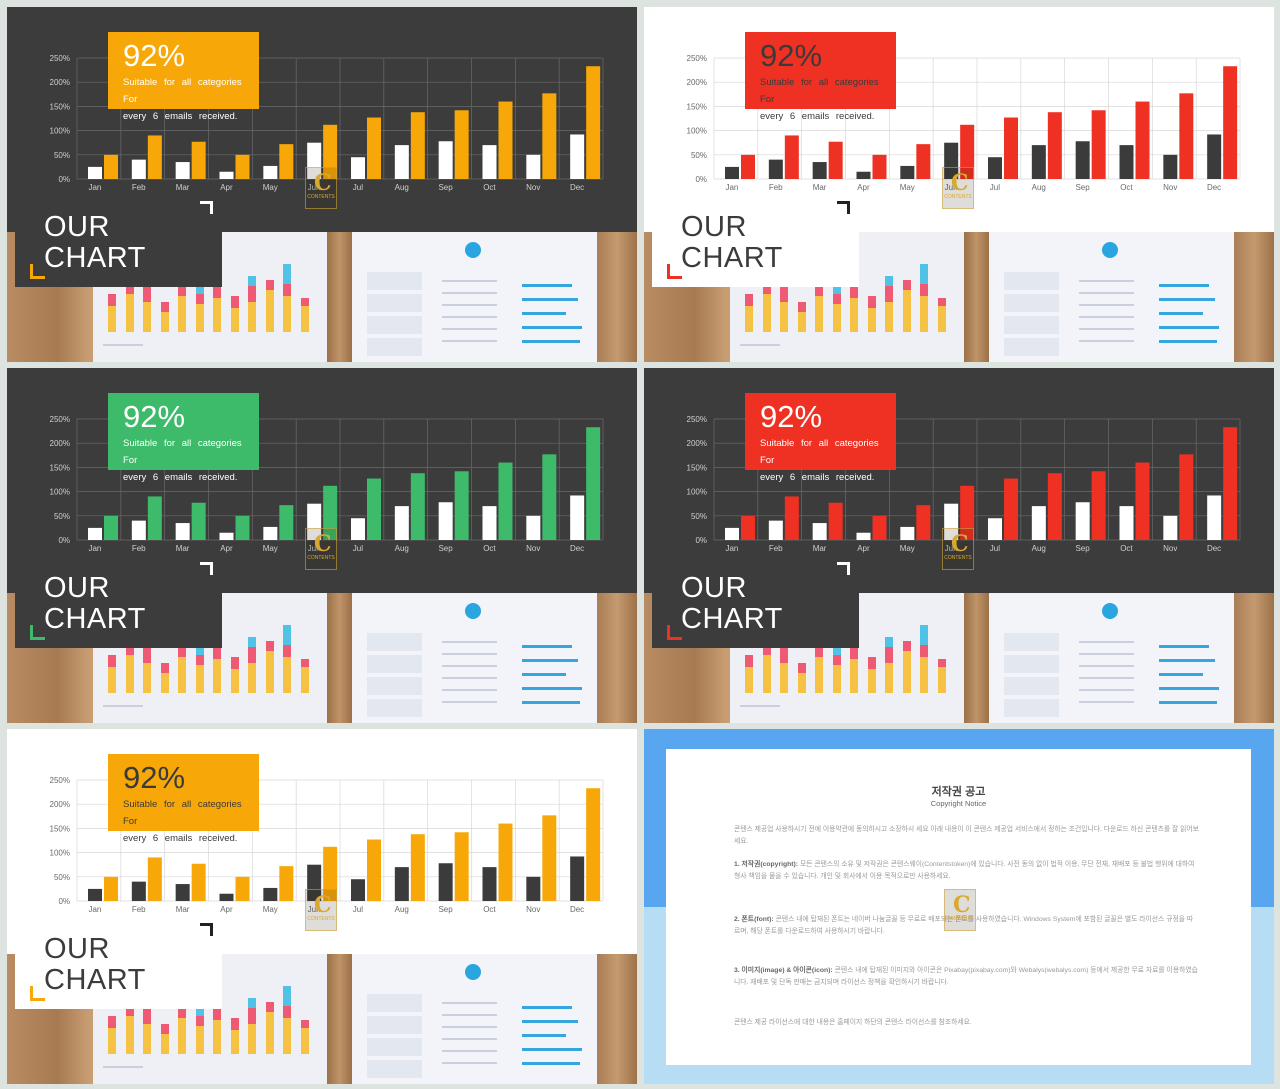  What do you see at coordinates (226, 909) in the screenshot?
I see `x-tick-label: Apr` at bounding box center [226, 909].